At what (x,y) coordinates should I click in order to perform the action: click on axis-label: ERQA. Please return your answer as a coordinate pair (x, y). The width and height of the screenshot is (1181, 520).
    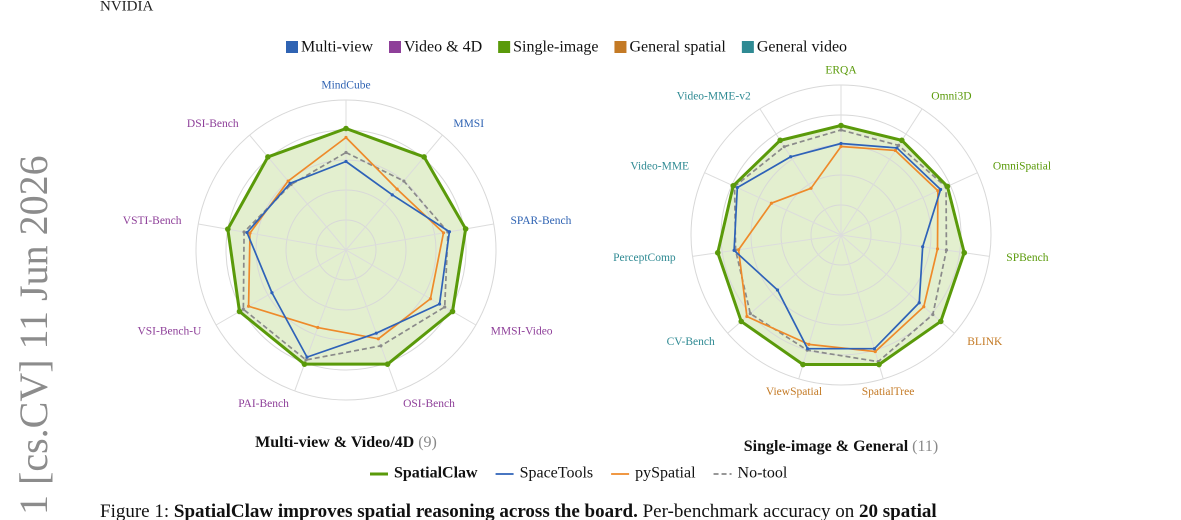
    Looking at the image, I should click on (841, 71).